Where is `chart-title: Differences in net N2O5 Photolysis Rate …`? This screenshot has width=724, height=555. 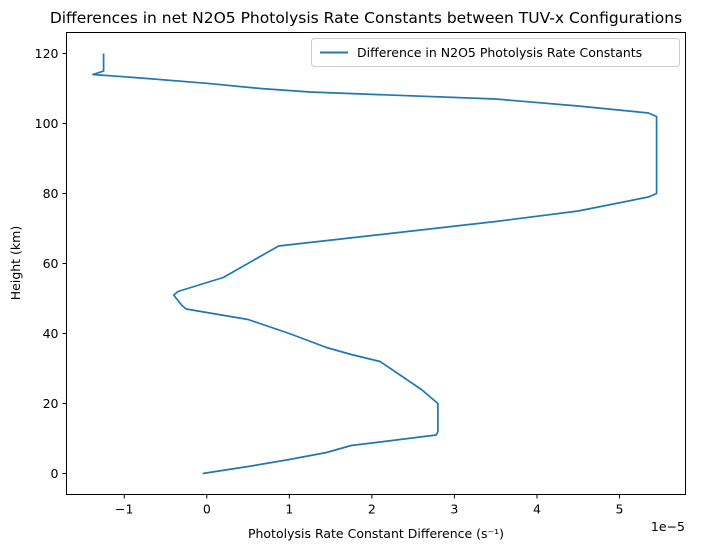
chart-title: Differences in net N2O5 Photolysis Rate … is located at coordinates (366, 18).